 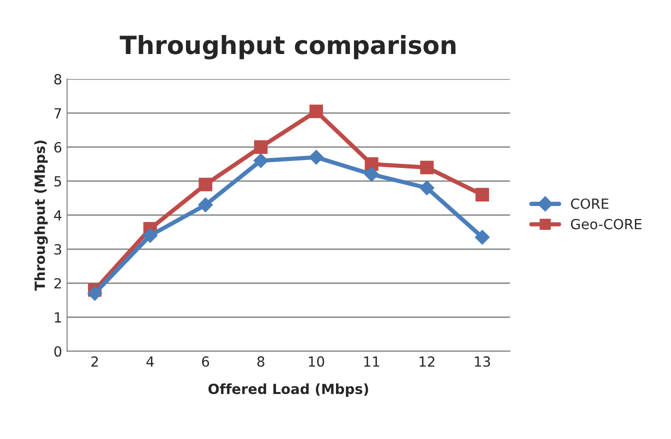 I want to click on chart-title: Throughput comparison, so click(x=288, y=47).